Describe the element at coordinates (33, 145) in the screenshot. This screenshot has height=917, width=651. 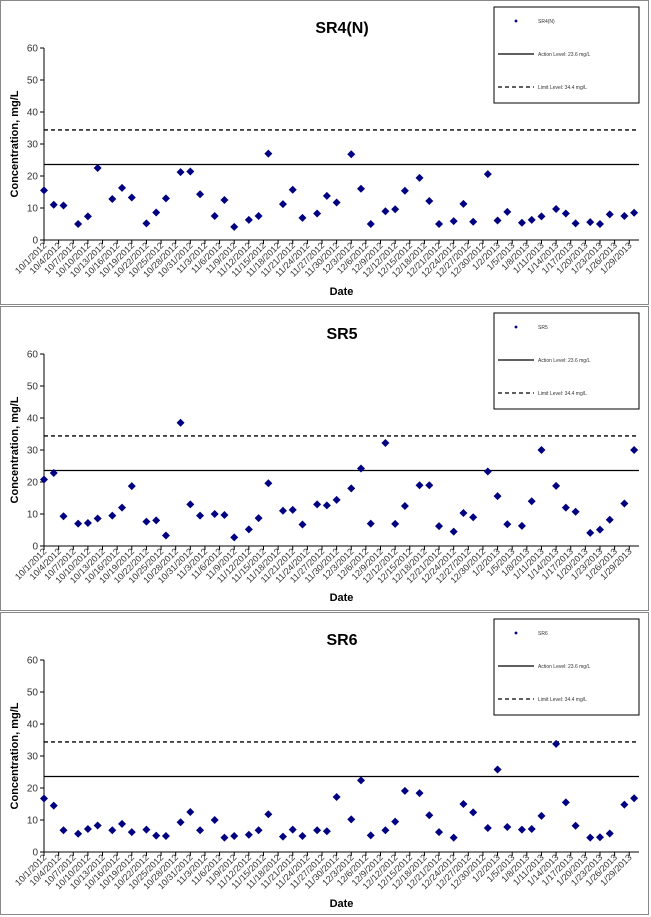
I see `y-tick-label: 30` at that location.